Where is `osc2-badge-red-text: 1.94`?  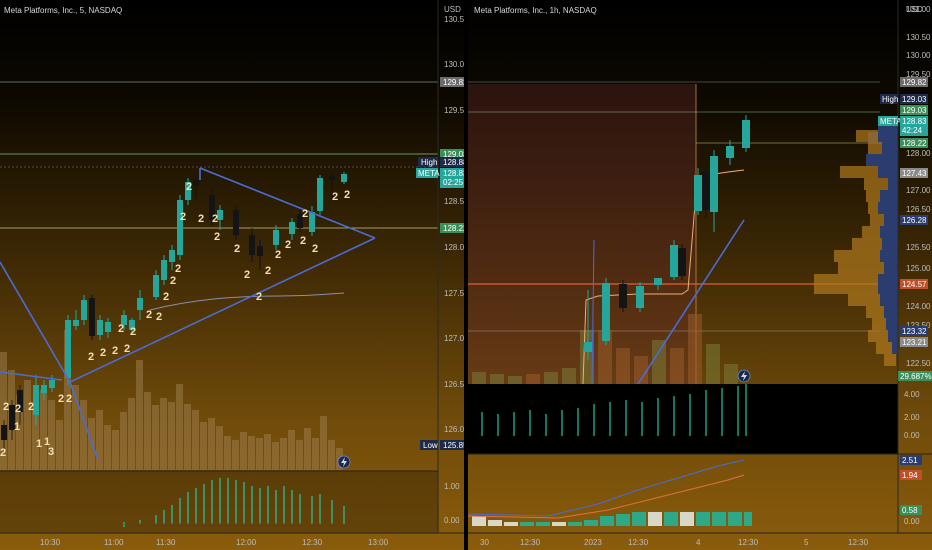 osc2-badge-red-text: 1.94 is located at coordinates (910, 475).